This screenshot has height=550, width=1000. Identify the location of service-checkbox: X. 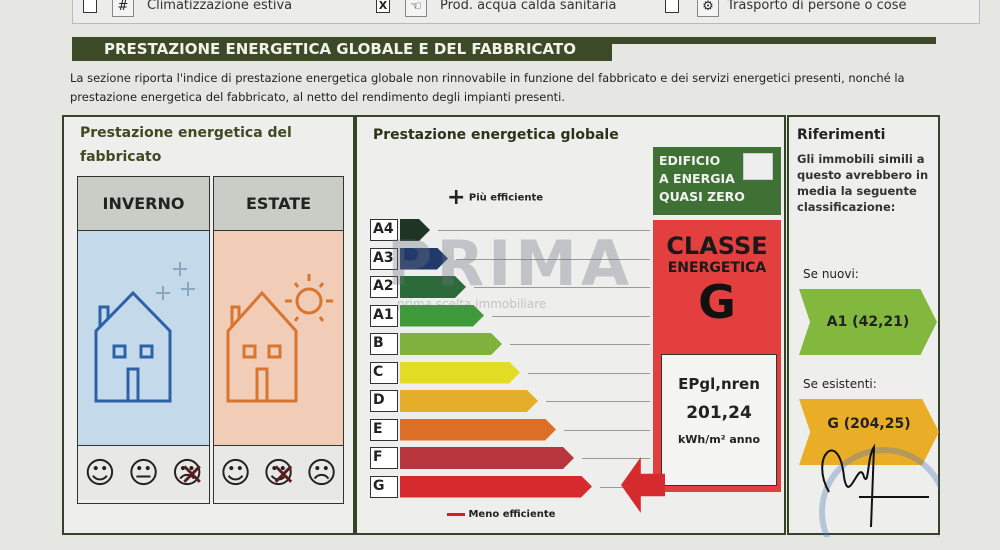
(383, 6).